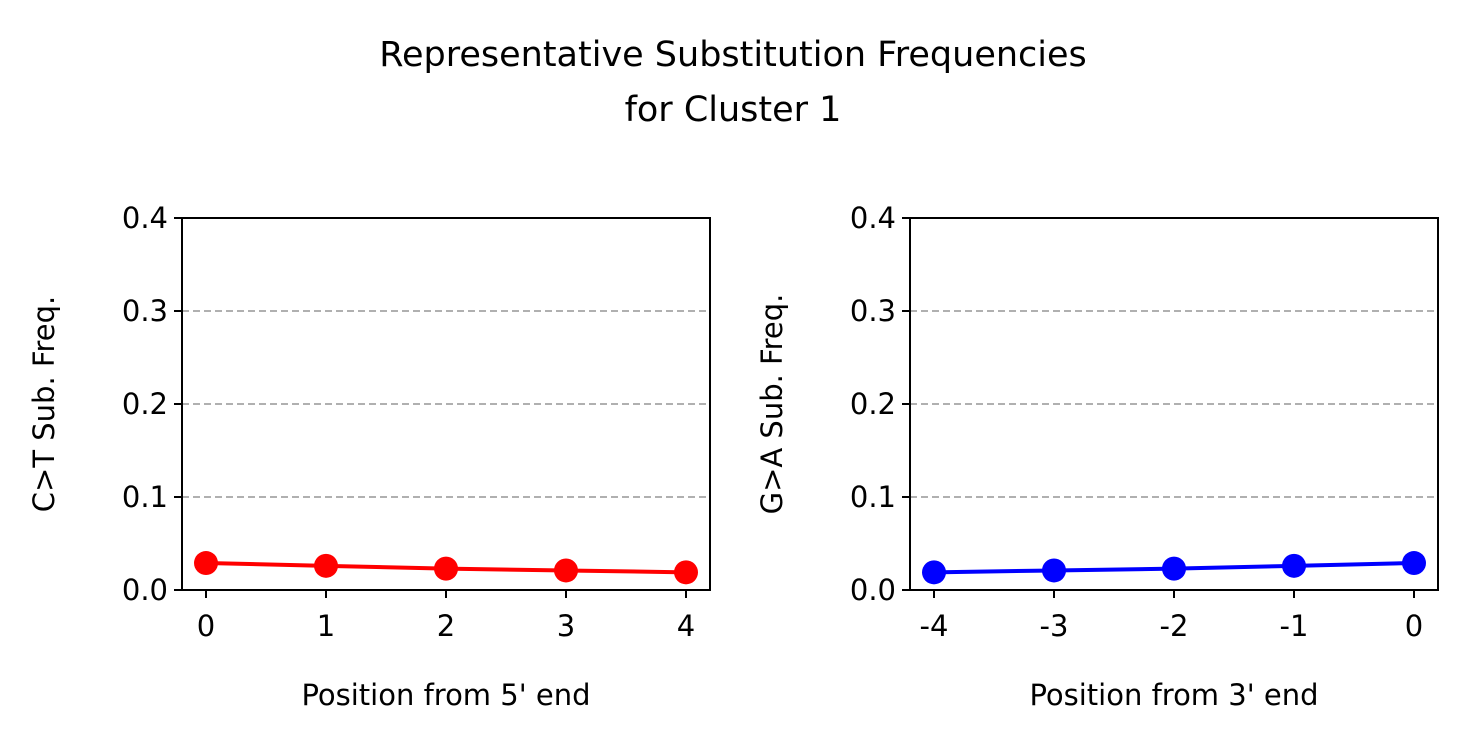  Describe the element at coordinates (145, 404) in the screenshot. I see `left-y-tick-label-2: 0.2` at that location.